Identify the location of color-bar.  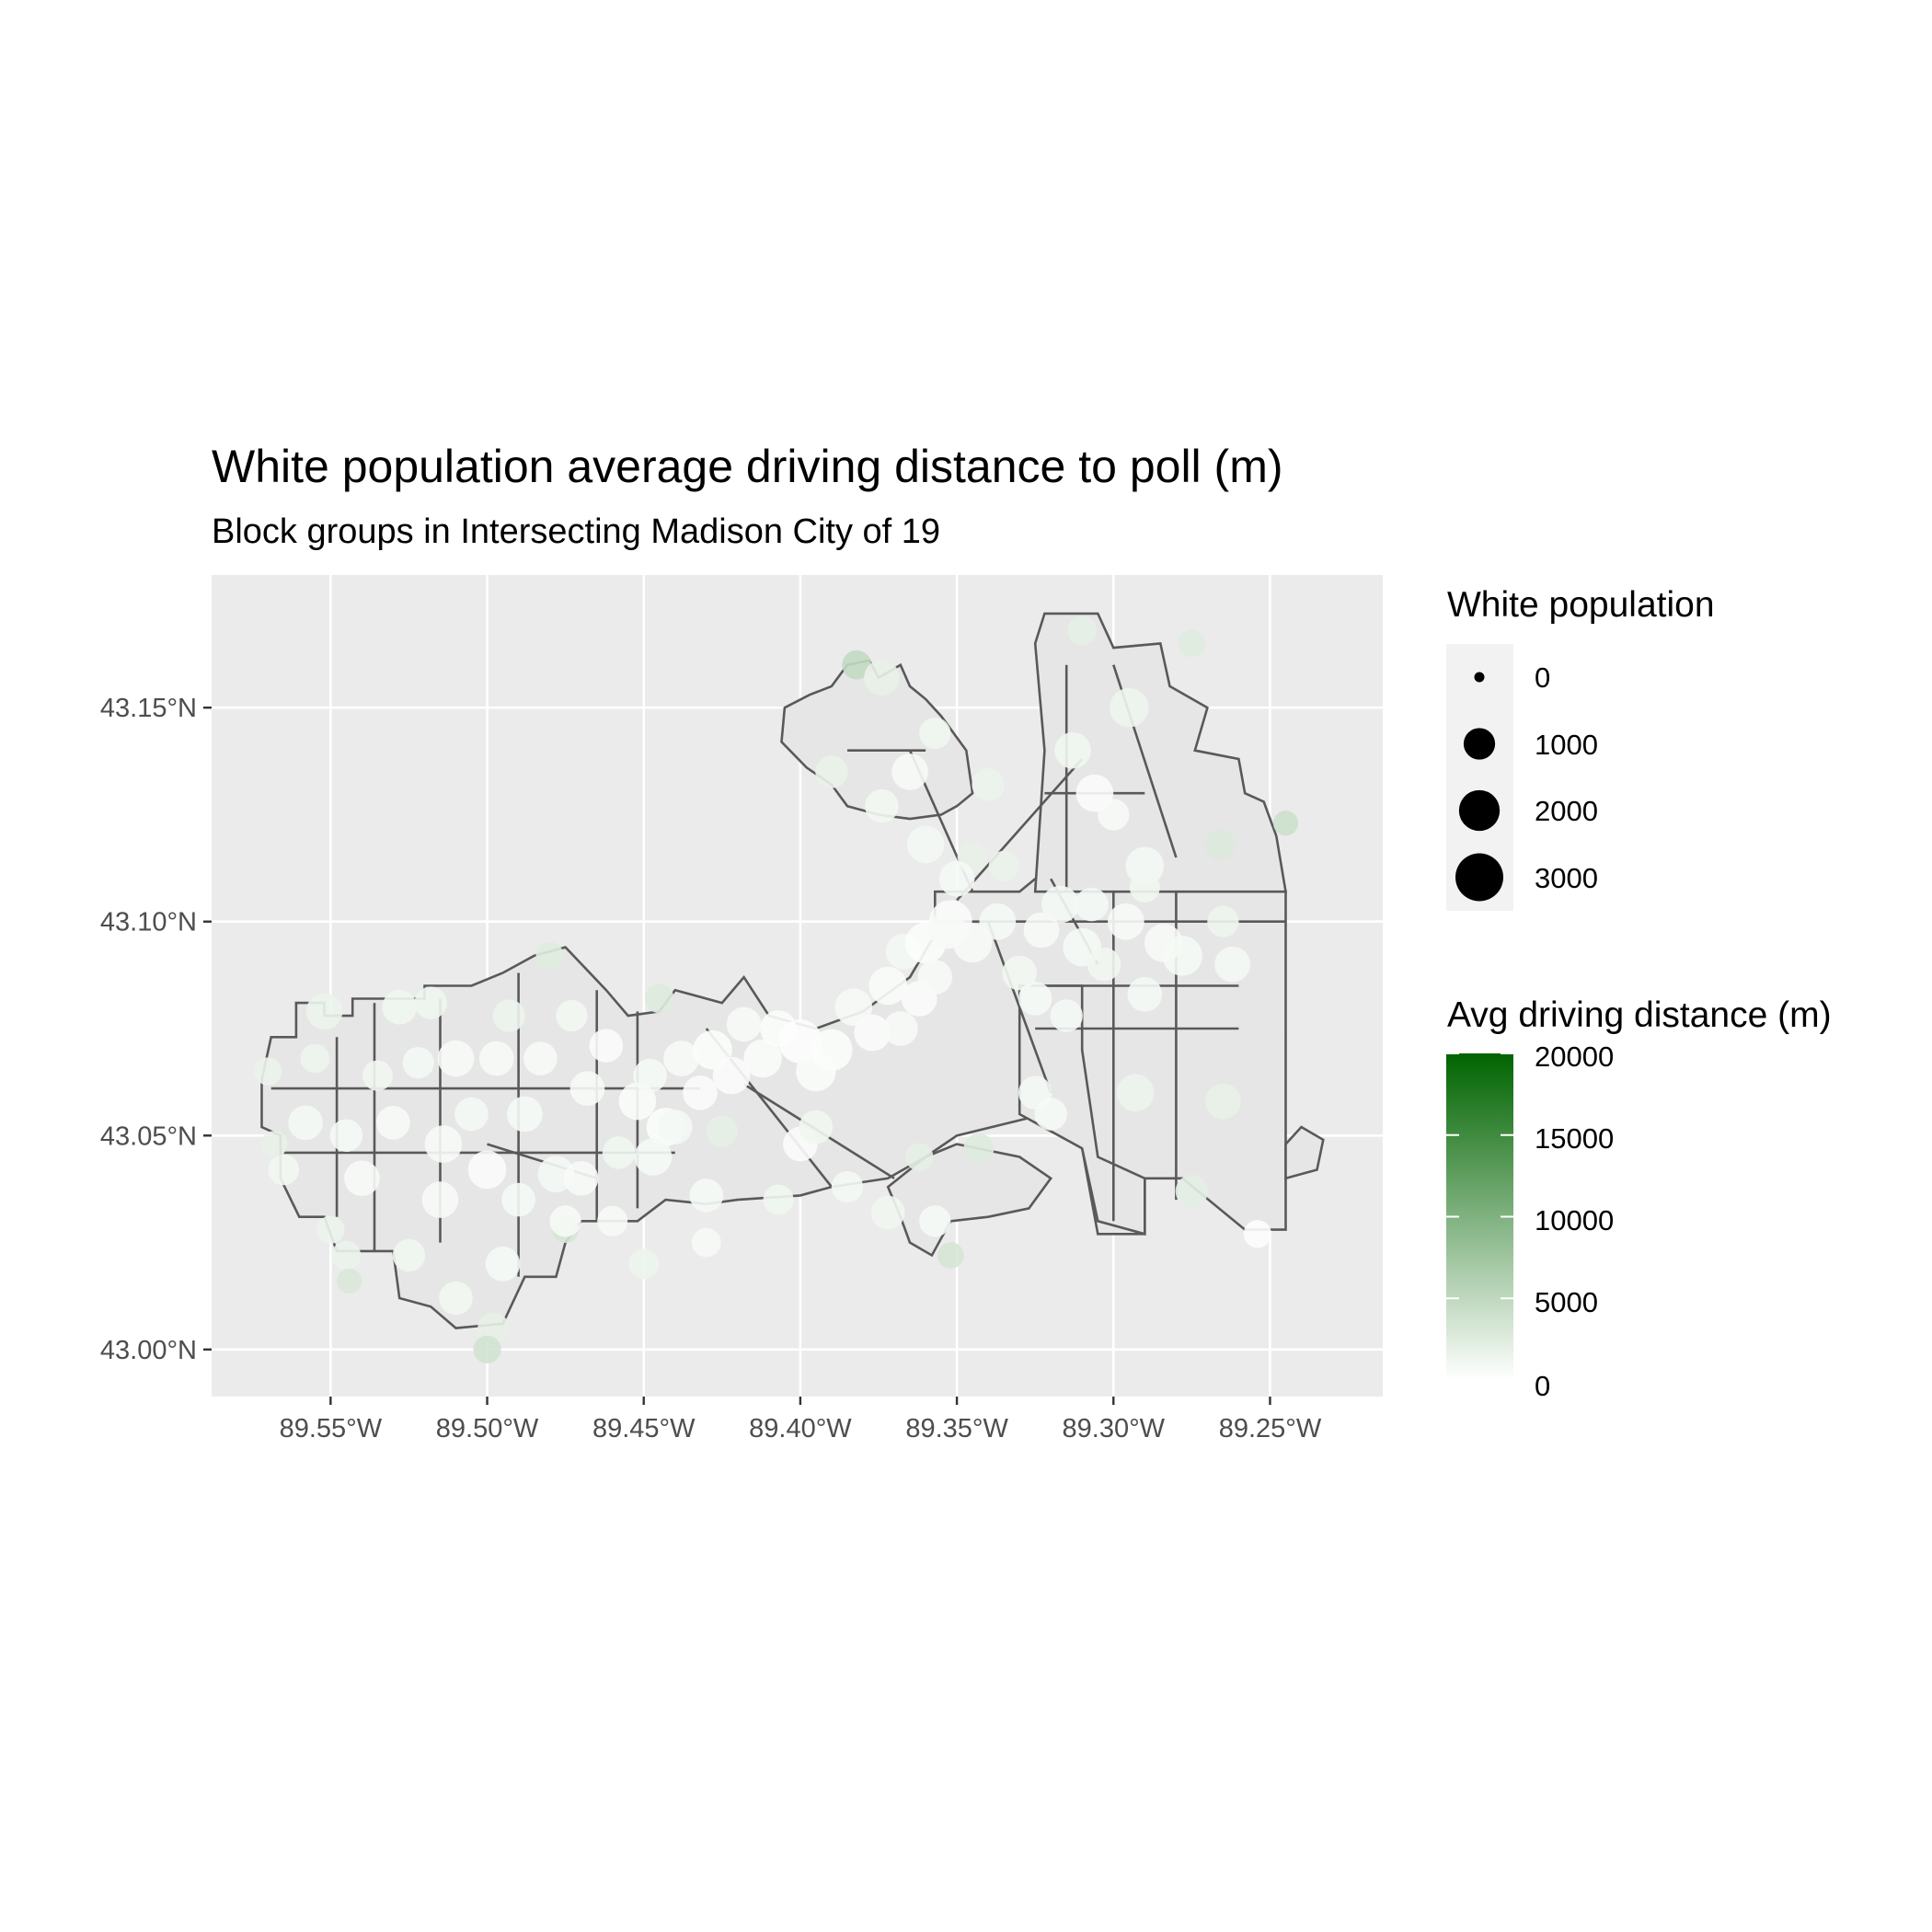
(1479, 1216).